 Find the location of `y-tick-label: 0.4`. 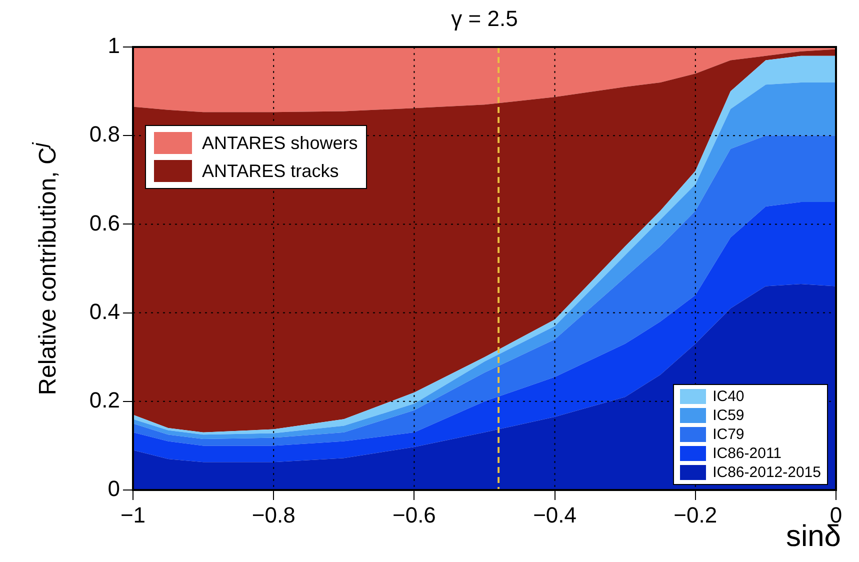

y-tick-label: 0.4 is located at coordinates (104, 311).